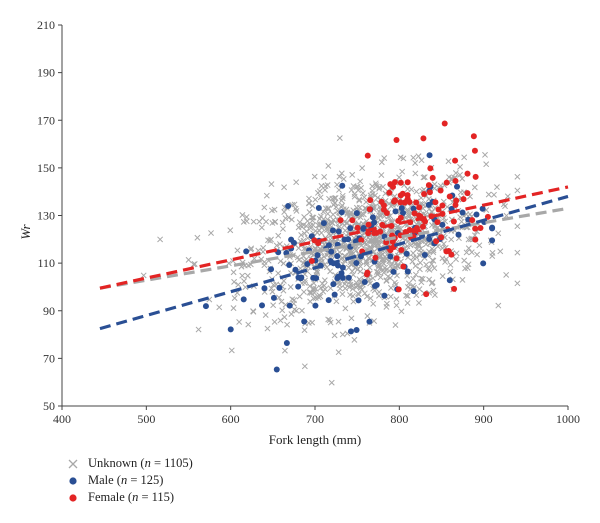 The height and width of the screenshot is (523, 600). I want to click on x-tick-label: 1000, so click(568, 419).